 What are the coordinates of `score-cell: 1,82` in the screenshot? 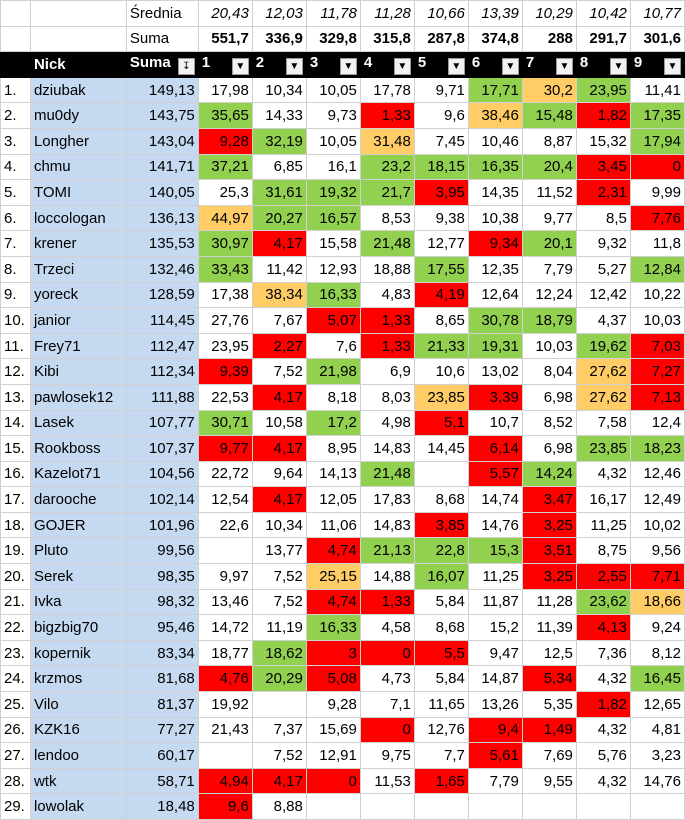 It's located at (603, 704).